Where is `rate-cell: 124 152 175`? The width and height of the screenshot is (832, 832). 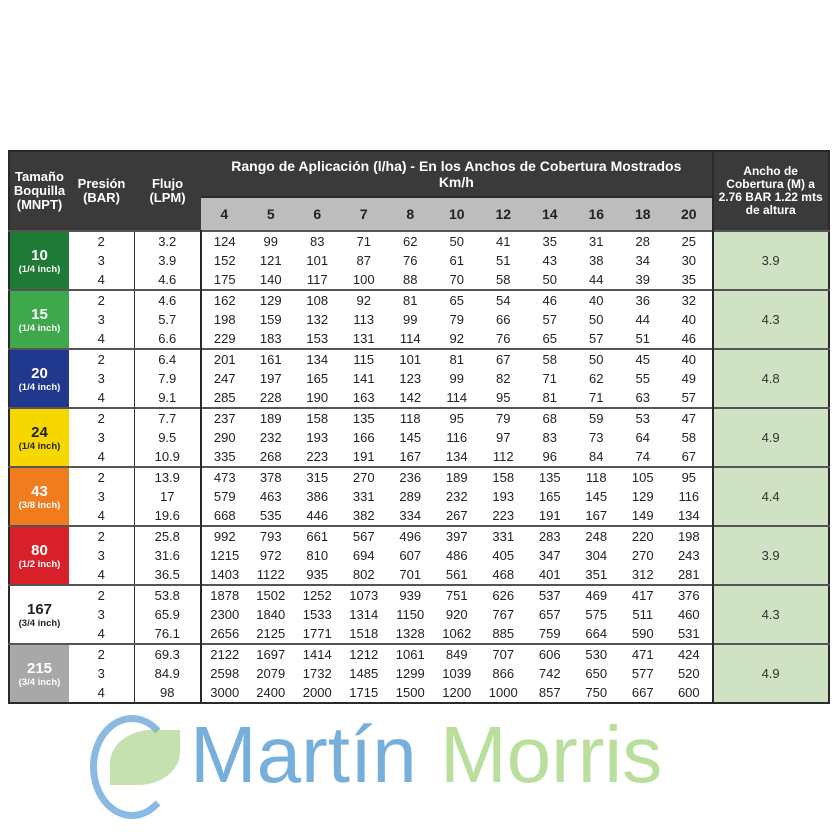
rate-cell: 124 152 175 is located at coordinates (224, 260).